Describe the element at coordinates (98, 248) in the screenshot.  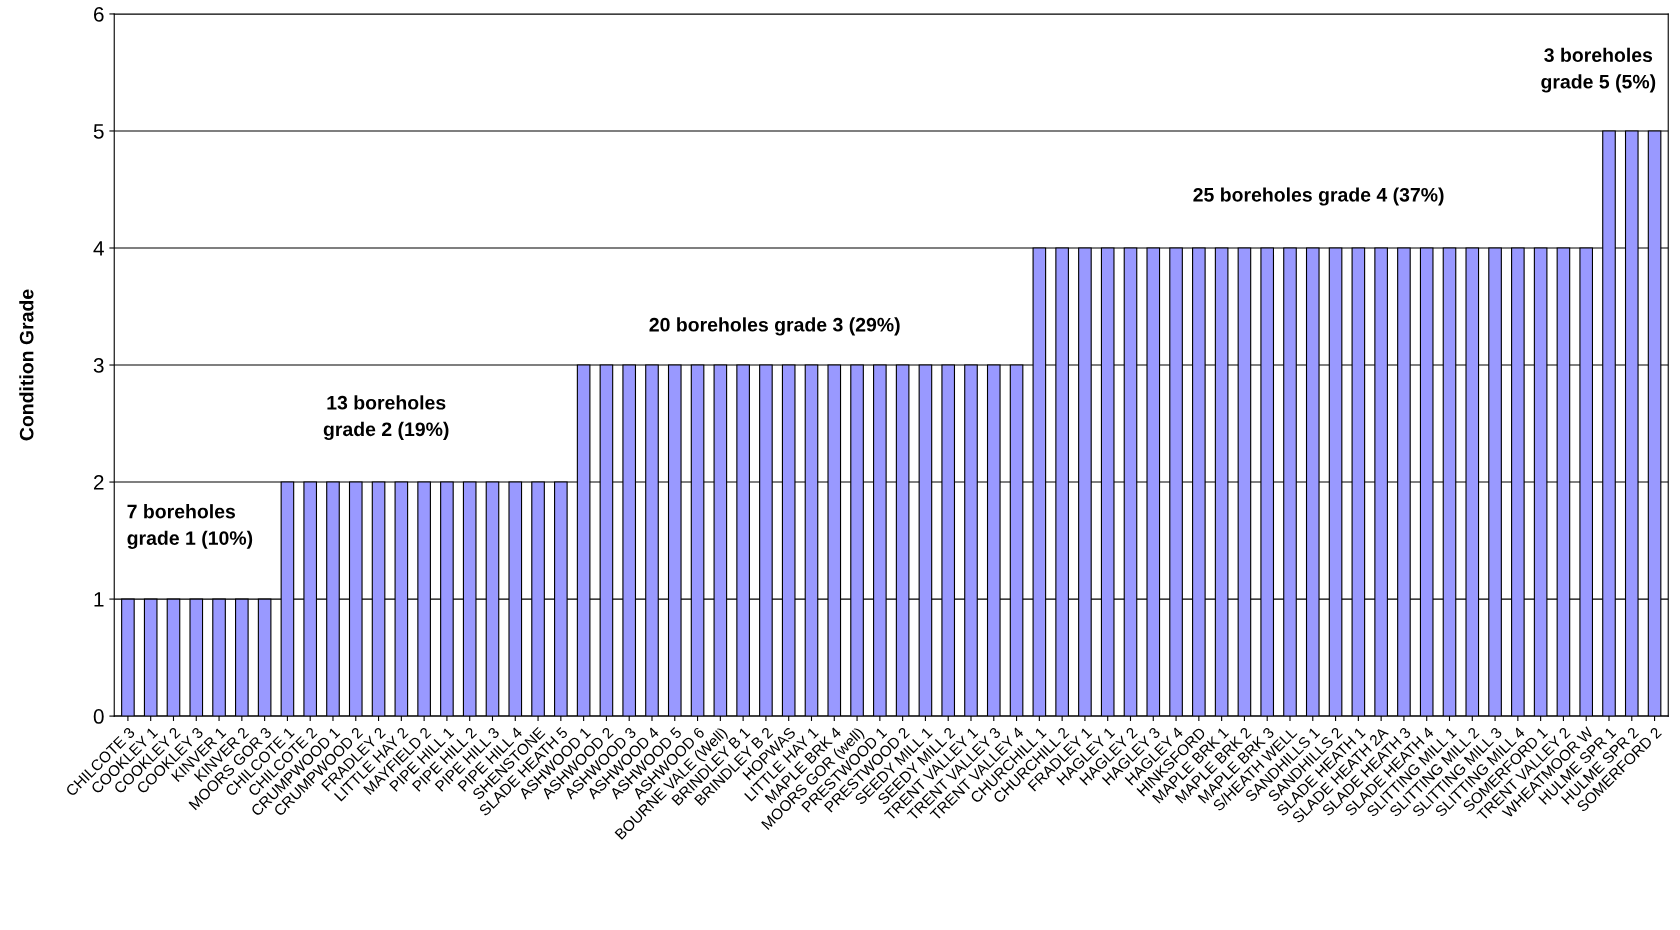
I see `y-tick-label: 4` at that location.